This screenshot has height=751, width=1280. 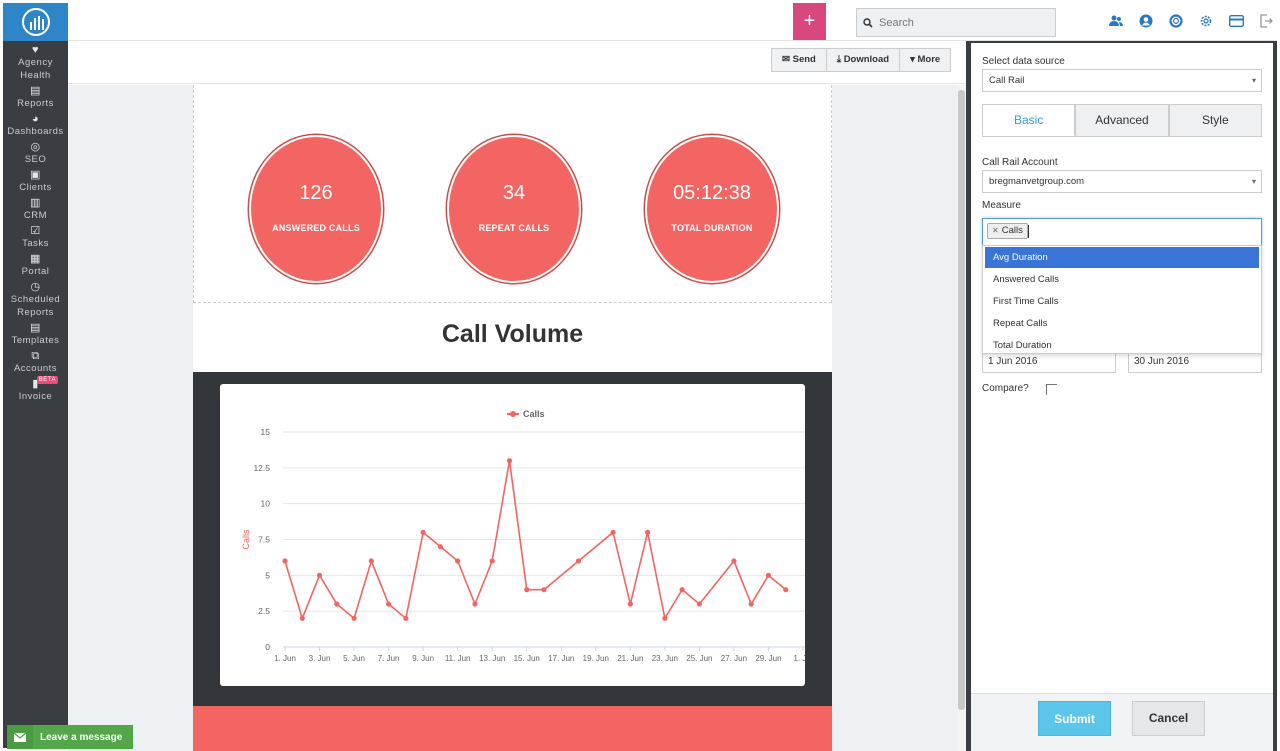 What do you see at coordinates (1049, 362) in the screenshot?
I see `start-date-field: 1 Jun 2016` at bounding box center [1049, 362].